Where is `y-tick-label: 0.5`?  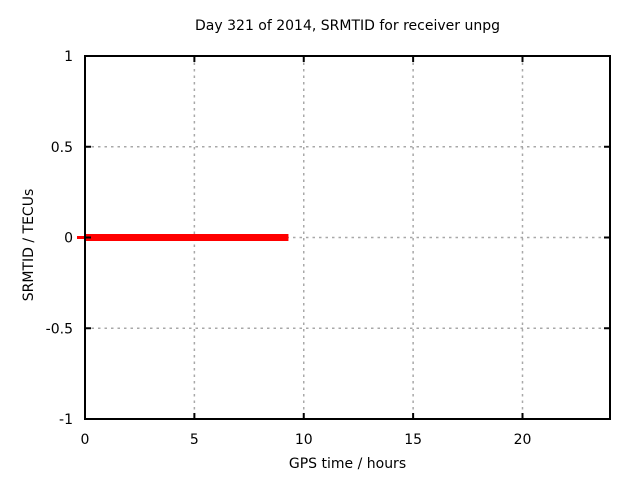
y-tick-label: 0.5 is located at coordinates (62, 148).